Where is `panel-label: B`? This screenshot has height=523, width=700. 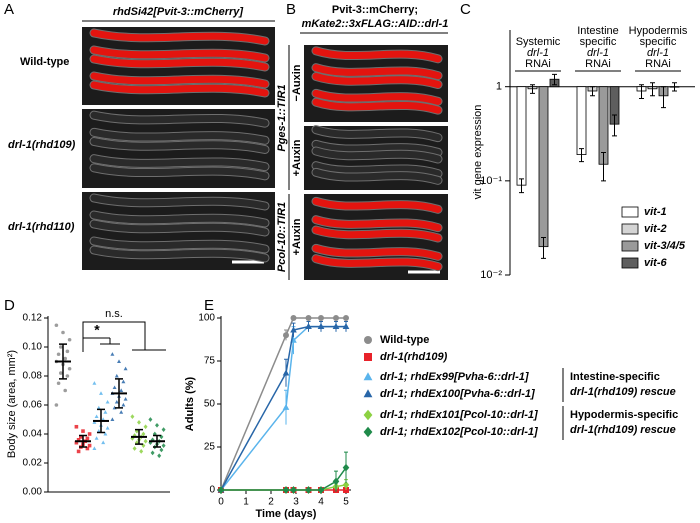
panel-label: B is located at coordinates (291, 9).